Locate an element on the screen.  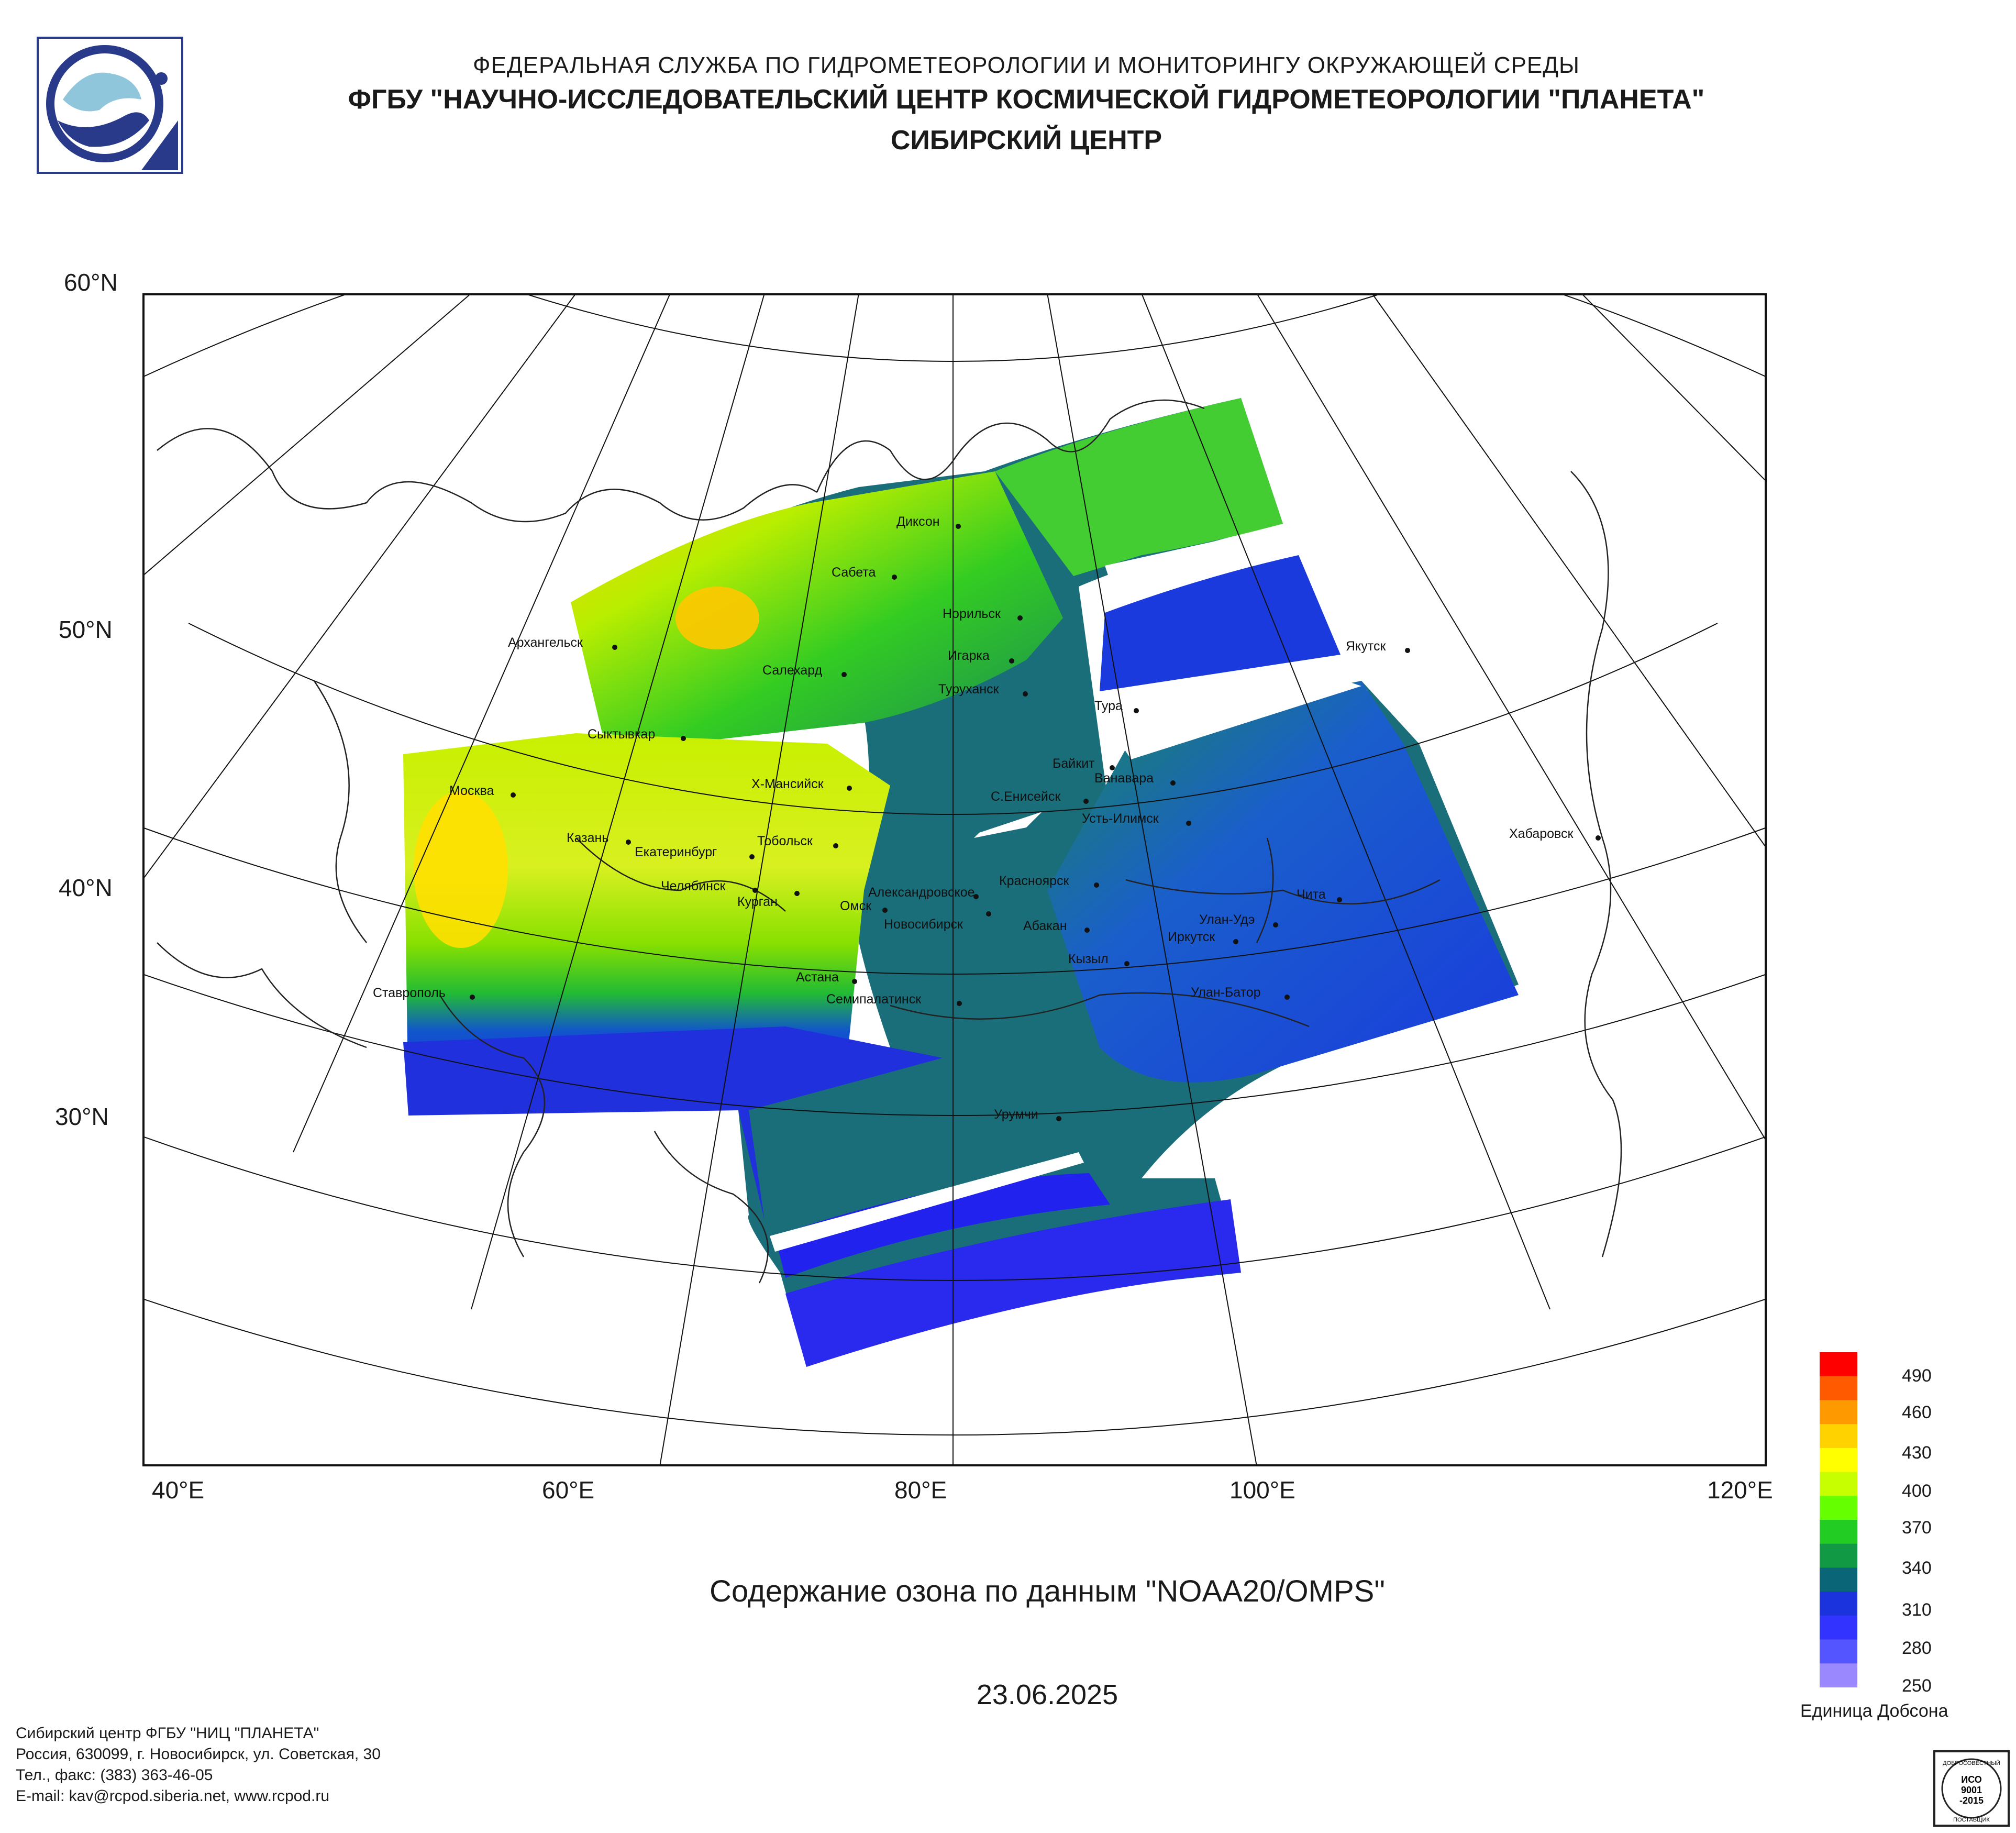
city-salekhard: Салехард is located at coordinates (805, 670).